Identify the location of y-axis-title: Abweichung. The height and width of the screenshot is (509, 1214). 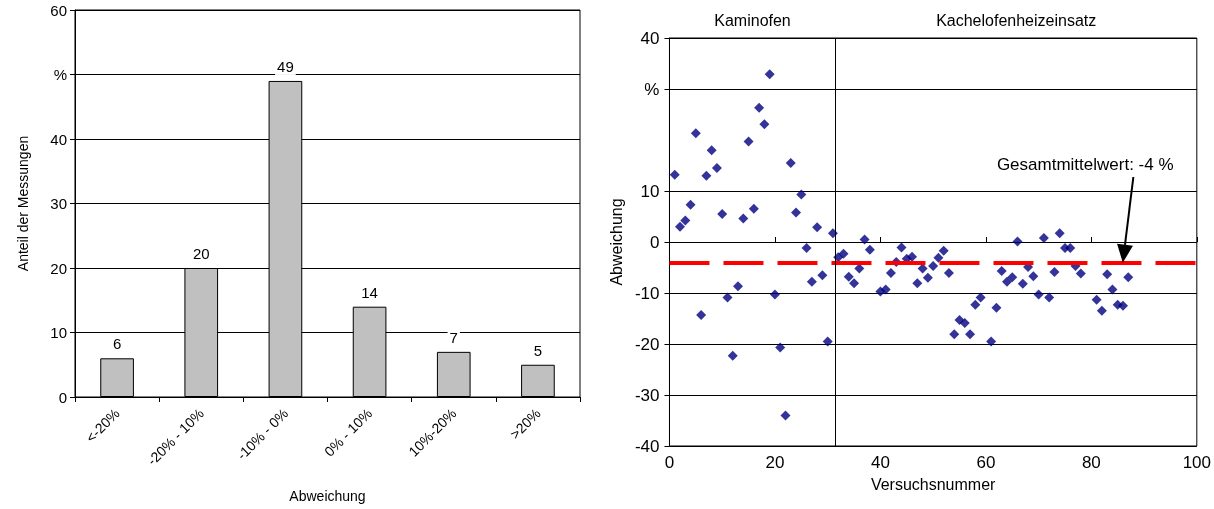
(616, 242).